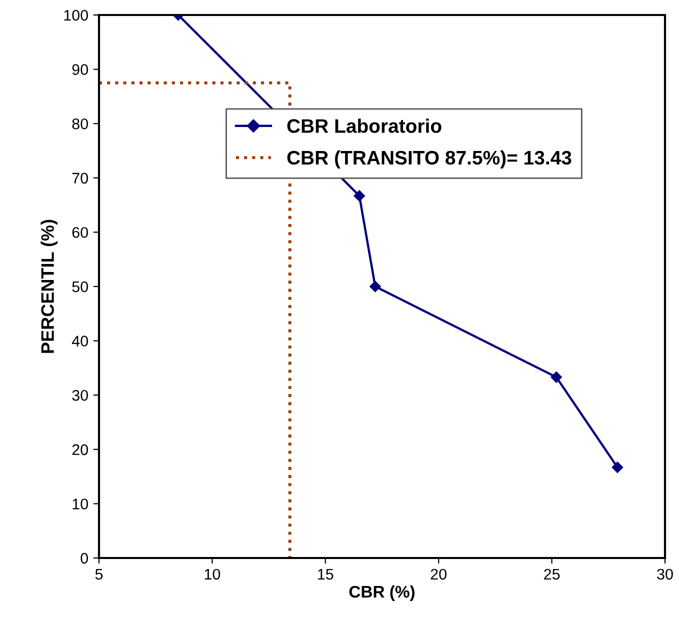 The width and height of the screenshot is (679, 624). What do you see at coordinates (80, 450) in the screenshot?
I see `y-tick-label: 20` at bounding box center [80, 450].